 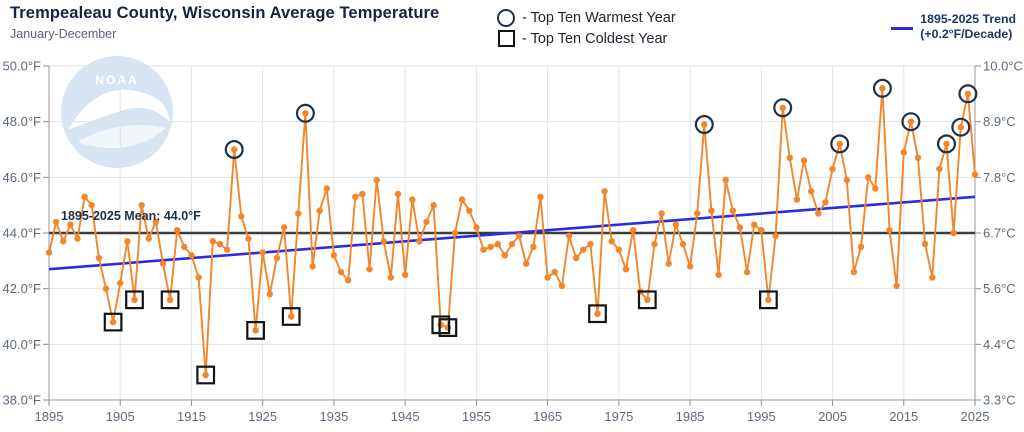 I want to click on data-point: 1916: 42.4°F, so click(x=198, y=277).